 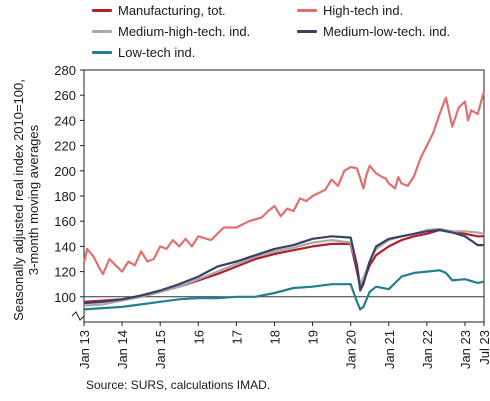 What do you see at coordinates (65, 95) in the screenshot?
I see `y-tick-label: 260` at bounding box center [65, 95].